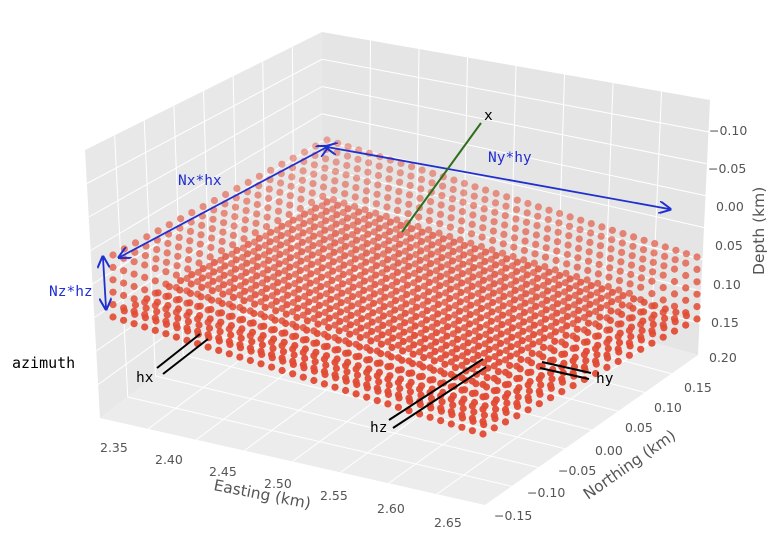  What do you see at coordinates (114, 447) in the screenshot?
I see `x-tick-label: 2.35` at bounding box center [114, 447].